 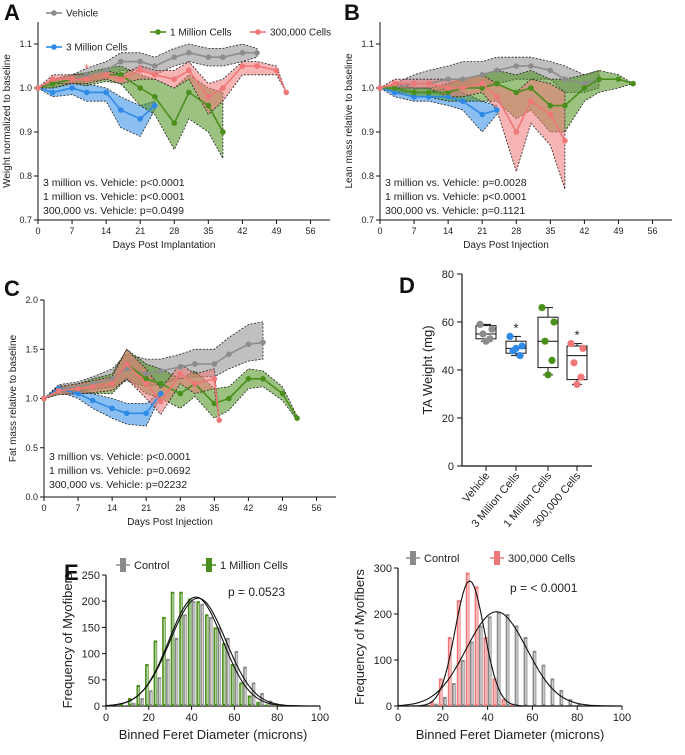 I want to click on panel-e-right-gaussian-fit, so click(x=510, y=643).